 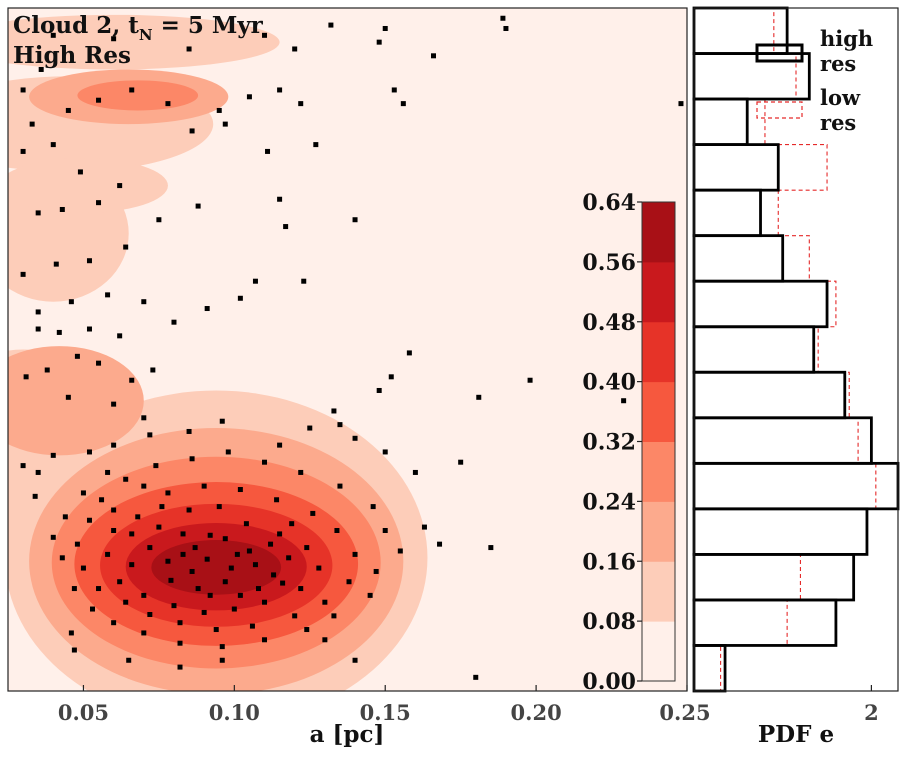 I want to click on legend-label-low-1: low, so click(x=840, y=97).